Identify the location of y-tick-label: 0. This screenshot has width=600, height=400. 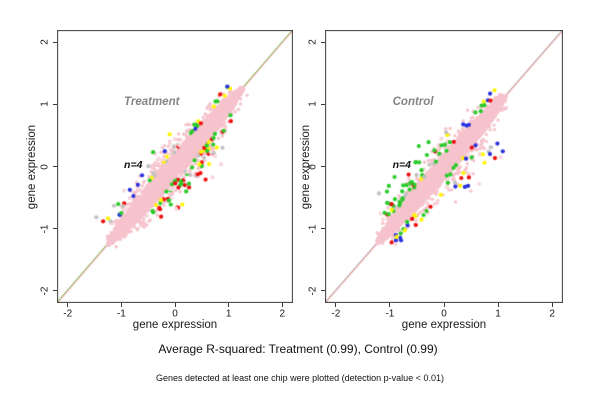
(45, 166).